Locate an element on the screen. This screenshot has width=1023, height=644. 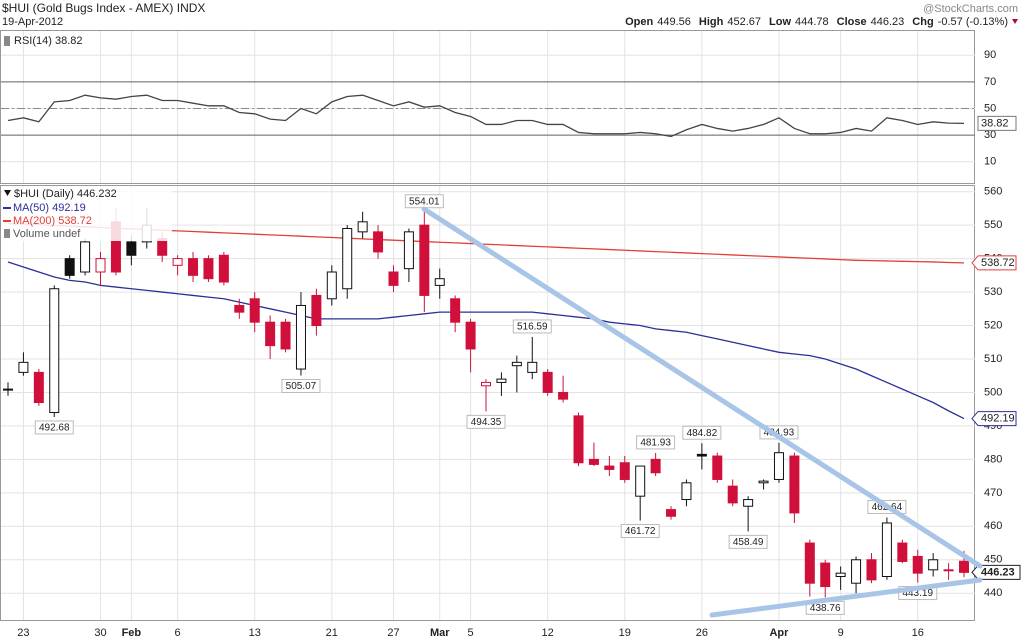
y-tick-label: 550 is located at coordinates (993, 225).